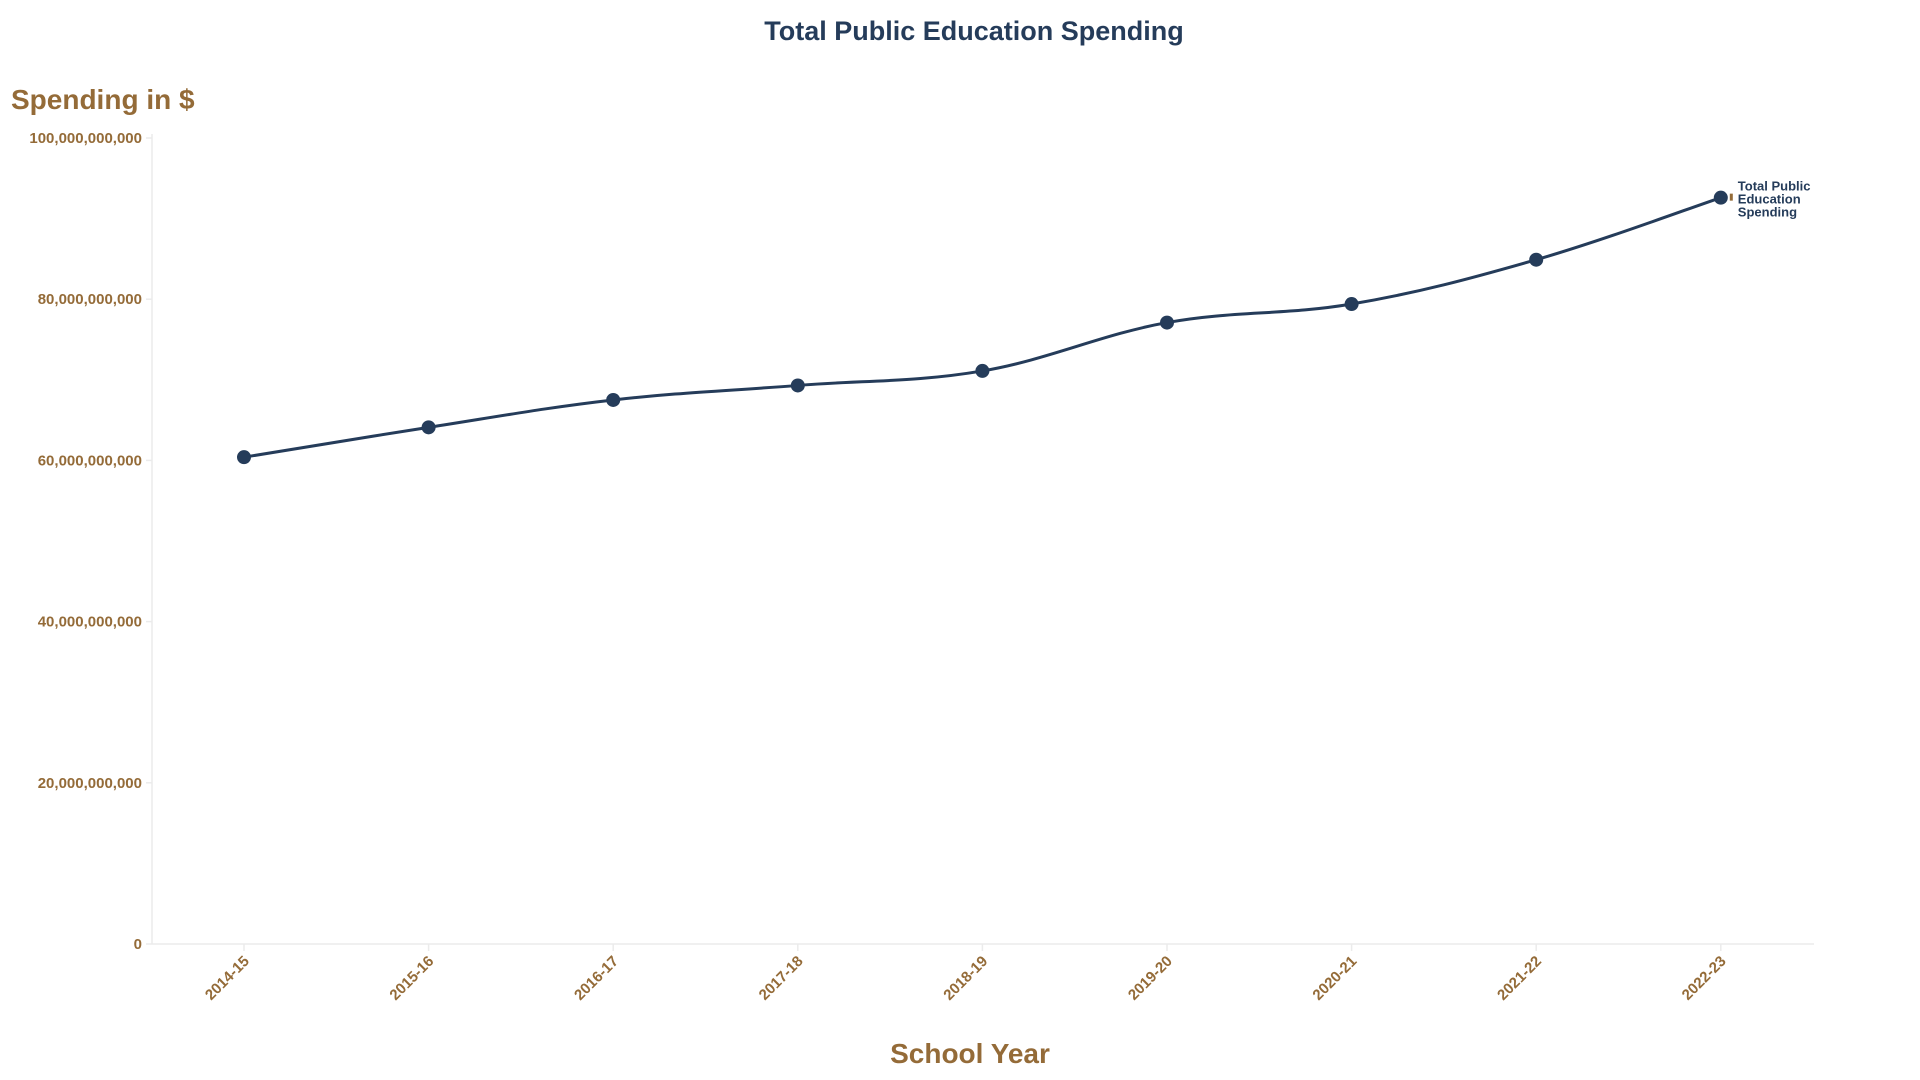 This screenshot has height=1080, width=1920. I want to click on y-tick-label: 40,000,000,000, so click(90, 622).